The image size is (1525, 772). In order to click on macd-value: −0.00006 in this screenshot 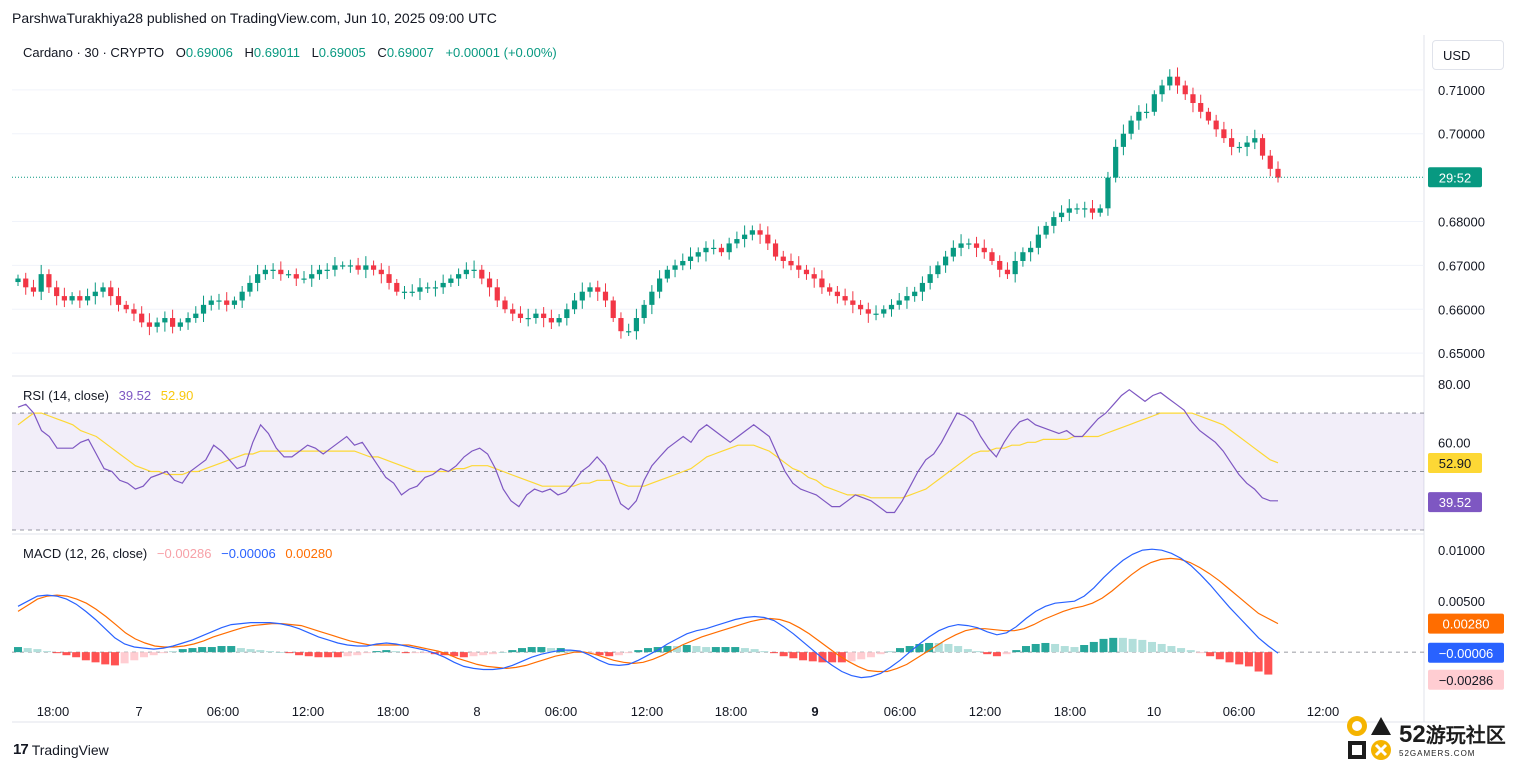, I will do `click(248, 553)`.